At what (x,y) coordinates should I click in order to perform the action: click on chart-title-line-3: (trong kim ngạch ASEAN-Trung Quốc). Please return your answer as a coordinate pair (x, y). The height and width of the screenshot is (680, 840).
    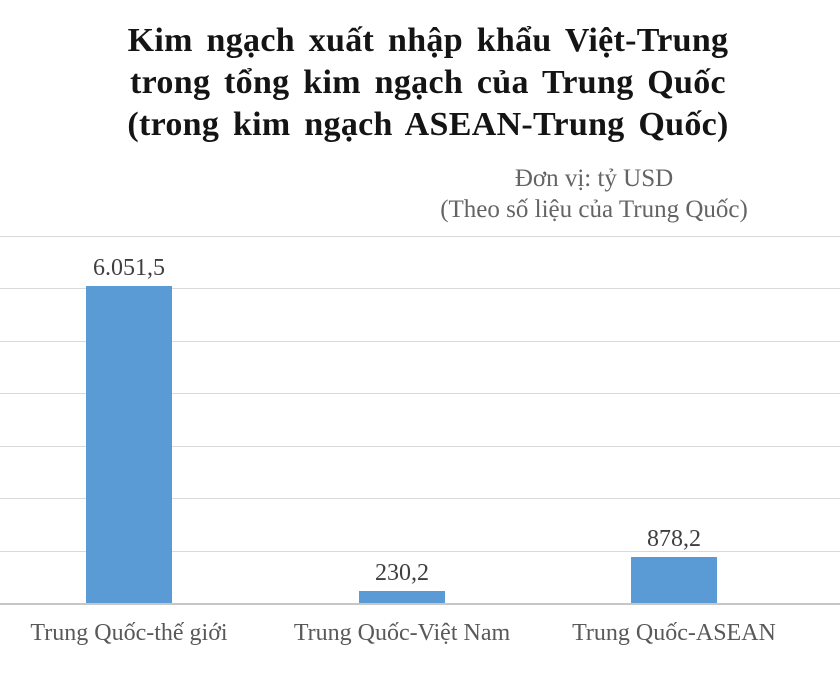
    Looking at the image, I should click on (428, 124).